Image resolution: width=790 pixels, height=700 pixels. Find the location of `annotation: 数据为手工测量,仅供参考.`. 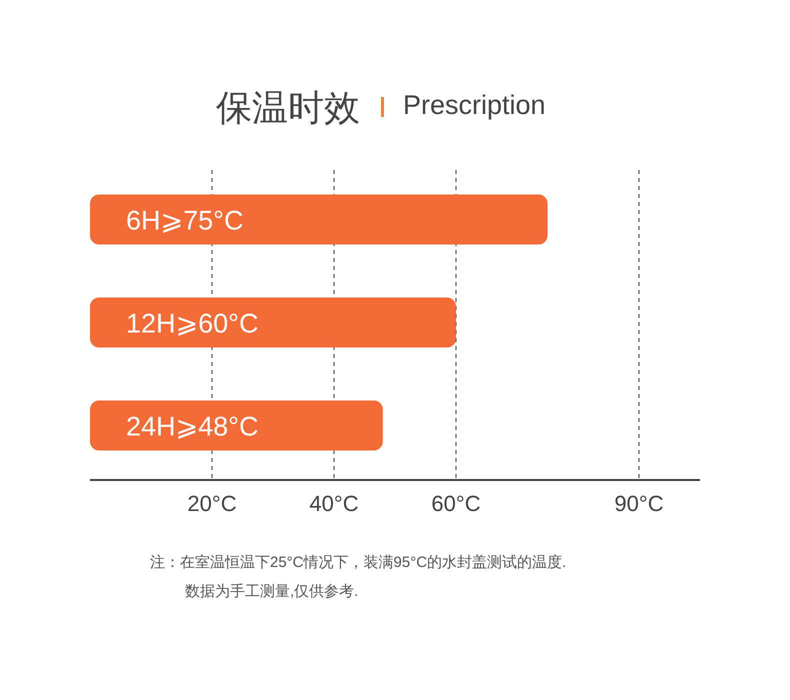

annotation: 数据为手工测量,仅供参考. is located at coordinates (271, 591).